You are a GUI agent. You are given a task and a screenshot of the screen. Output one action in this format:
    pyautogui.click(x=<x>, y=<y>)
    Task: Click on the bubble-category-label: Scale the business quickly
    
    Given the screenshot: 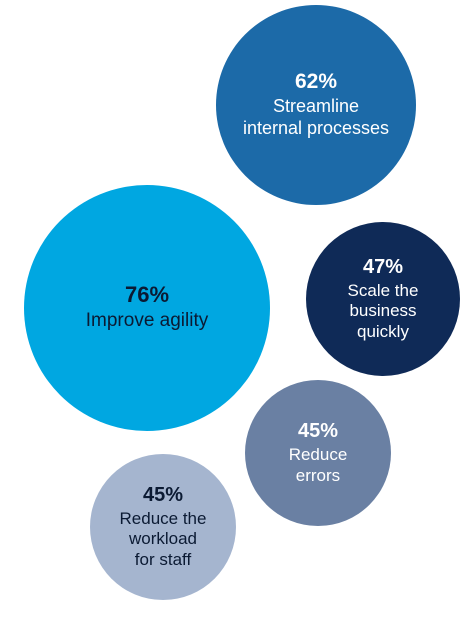 What is the action you would take?
    pyautogui.click(x=383, y=311)
    